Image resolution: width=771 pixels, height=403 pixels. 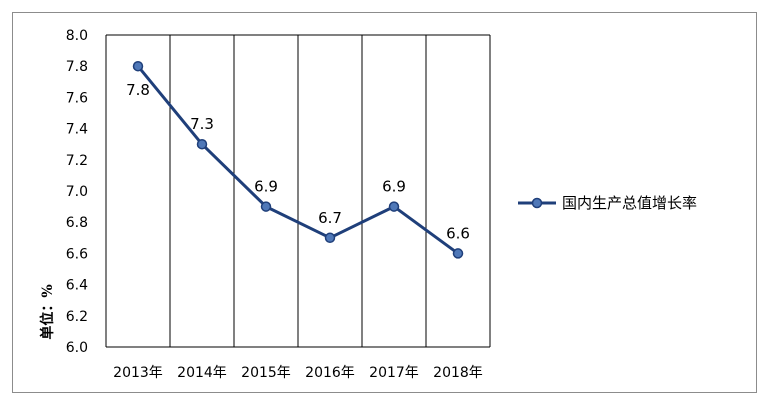 What do you see at coordinates (77, 317) in the screenshot?
I see `y-tick-label: 6.2` at bounding box center [77, 317].